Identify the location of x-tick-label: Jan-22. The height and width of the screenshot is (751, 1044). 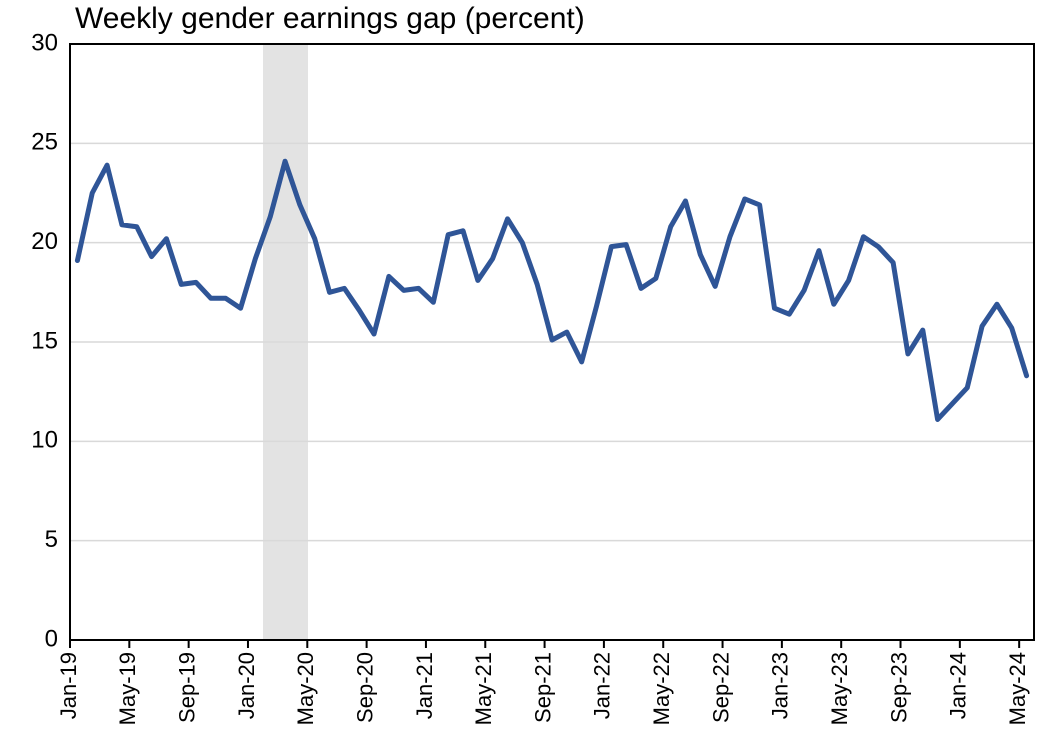
(602, 685).